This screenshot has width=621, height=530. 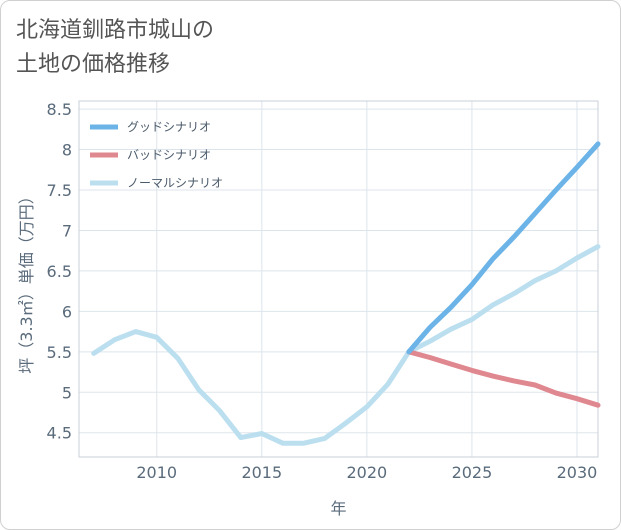 I want to click on legend-label: グッドシナリオ, so click(x=169, y=127).